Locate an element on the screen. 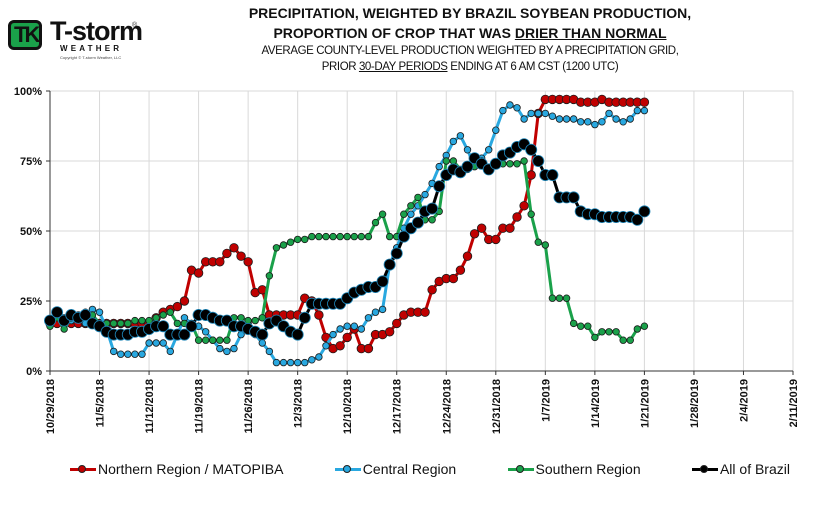 The width and height of the screenshot is (818, 507). legend-label-central: Central Region is located at coordinates (409, 469).